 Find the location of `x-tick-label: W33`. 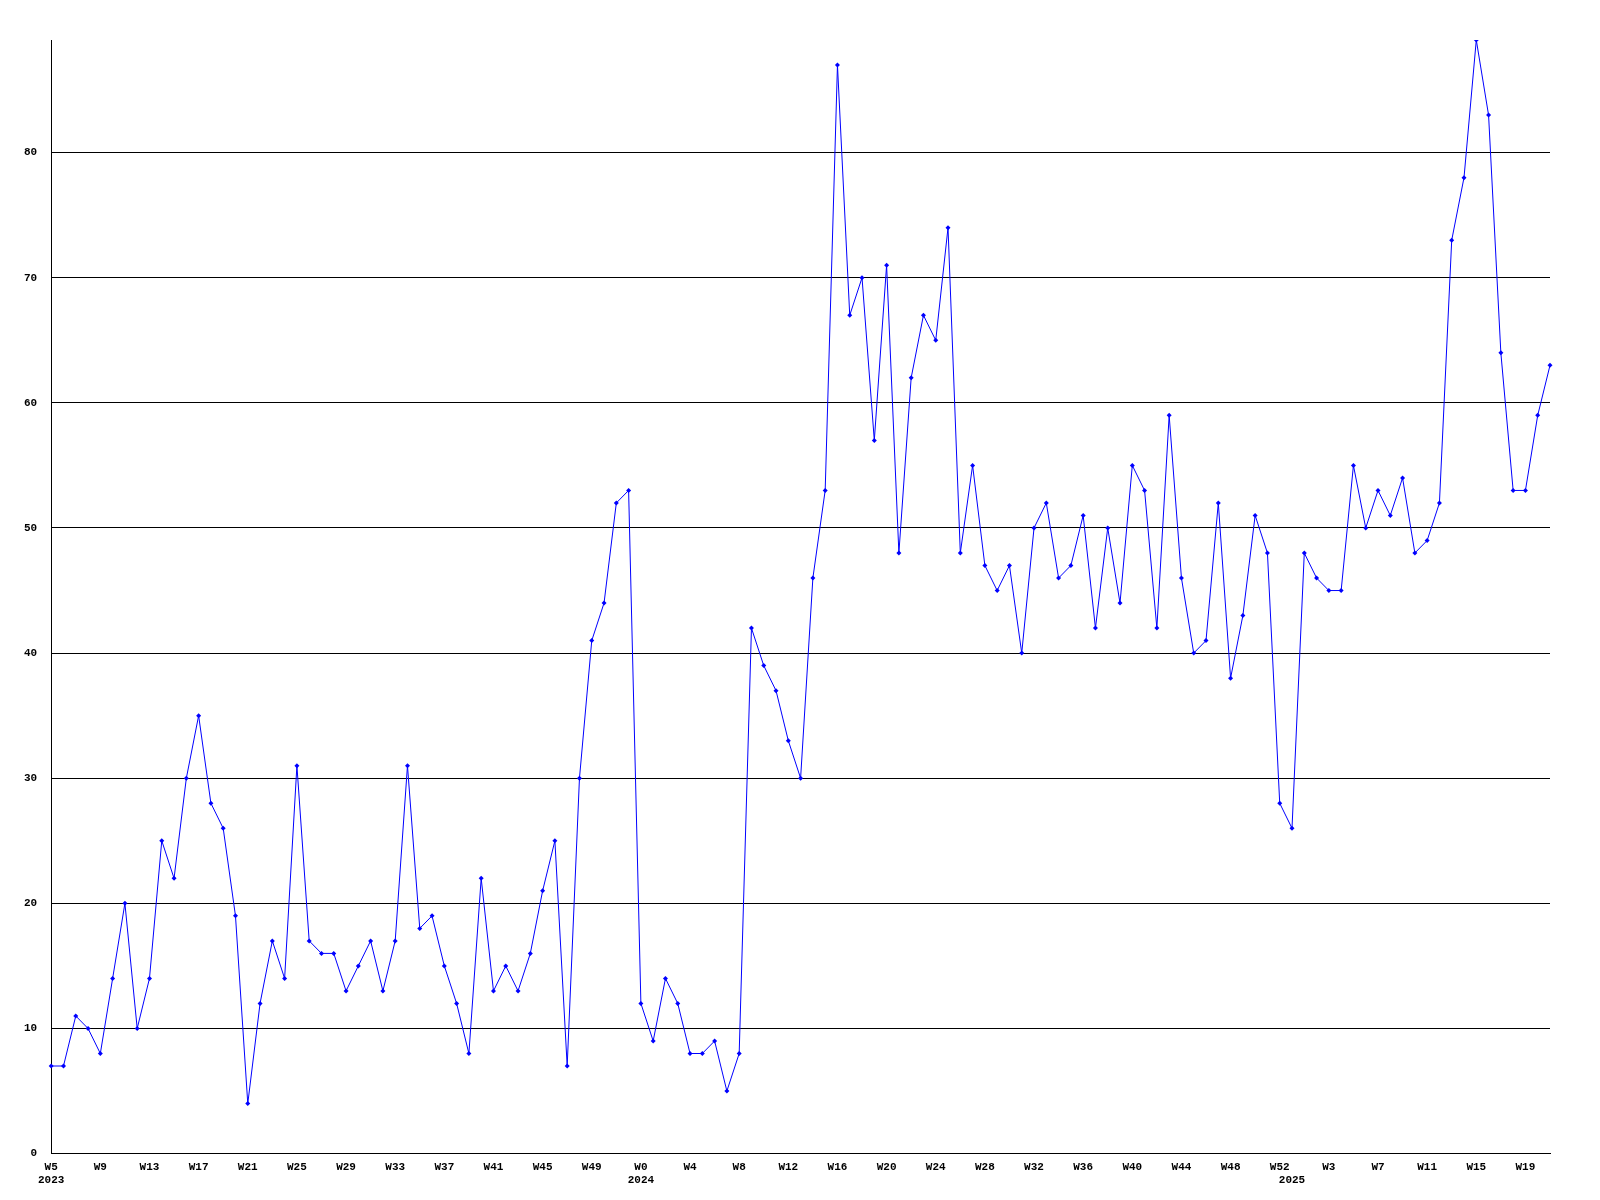

x-tick-label: W33 is located at coordinates (395, 1166).